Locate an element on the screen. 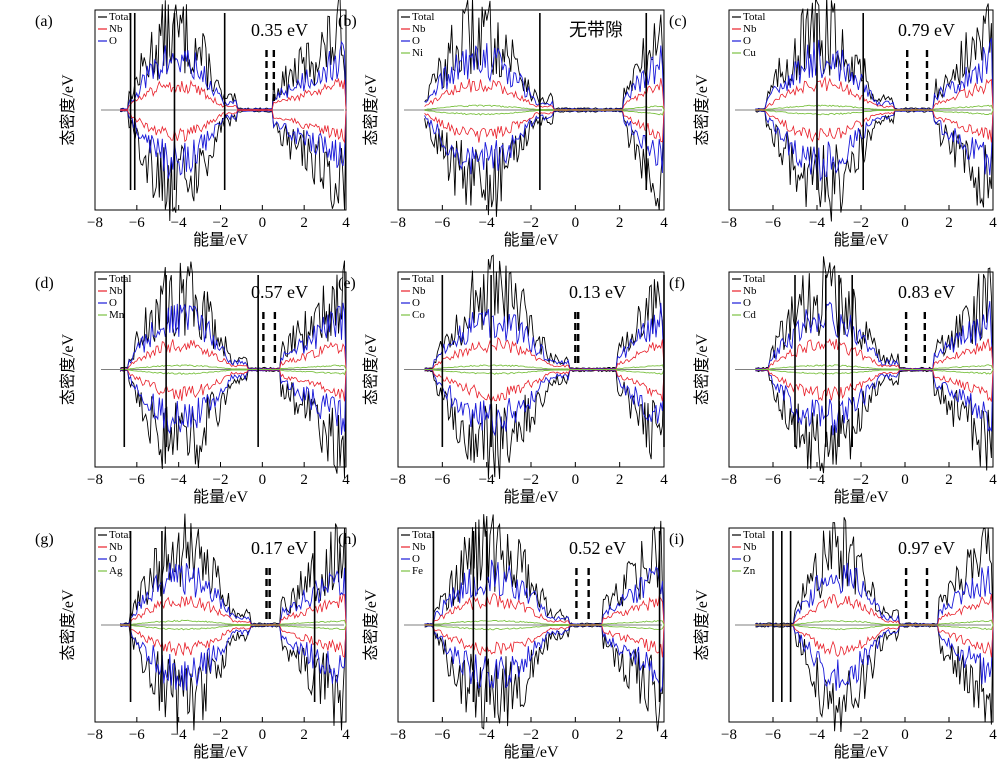  panel-label: (d) is located at coordinates (44, 283).